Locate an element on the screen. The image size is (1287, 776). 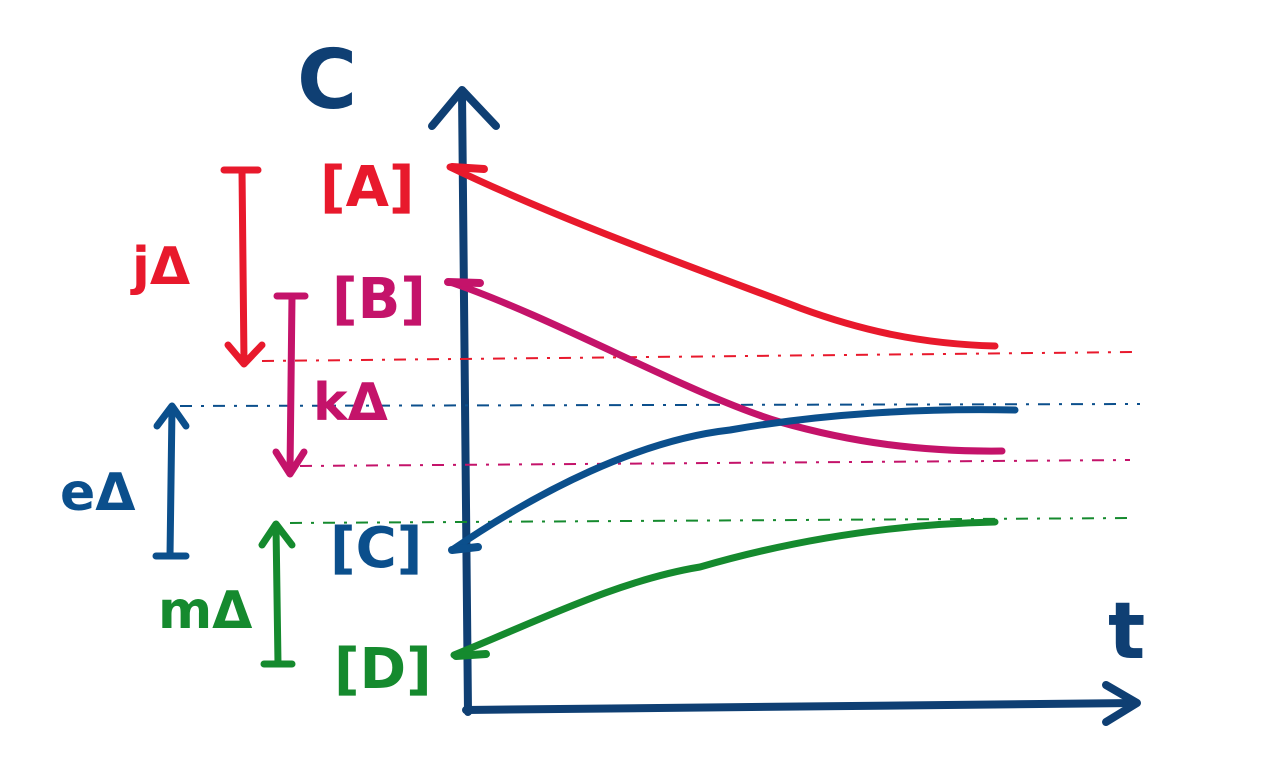
initial-ticks is located at coordinates (467, 411).